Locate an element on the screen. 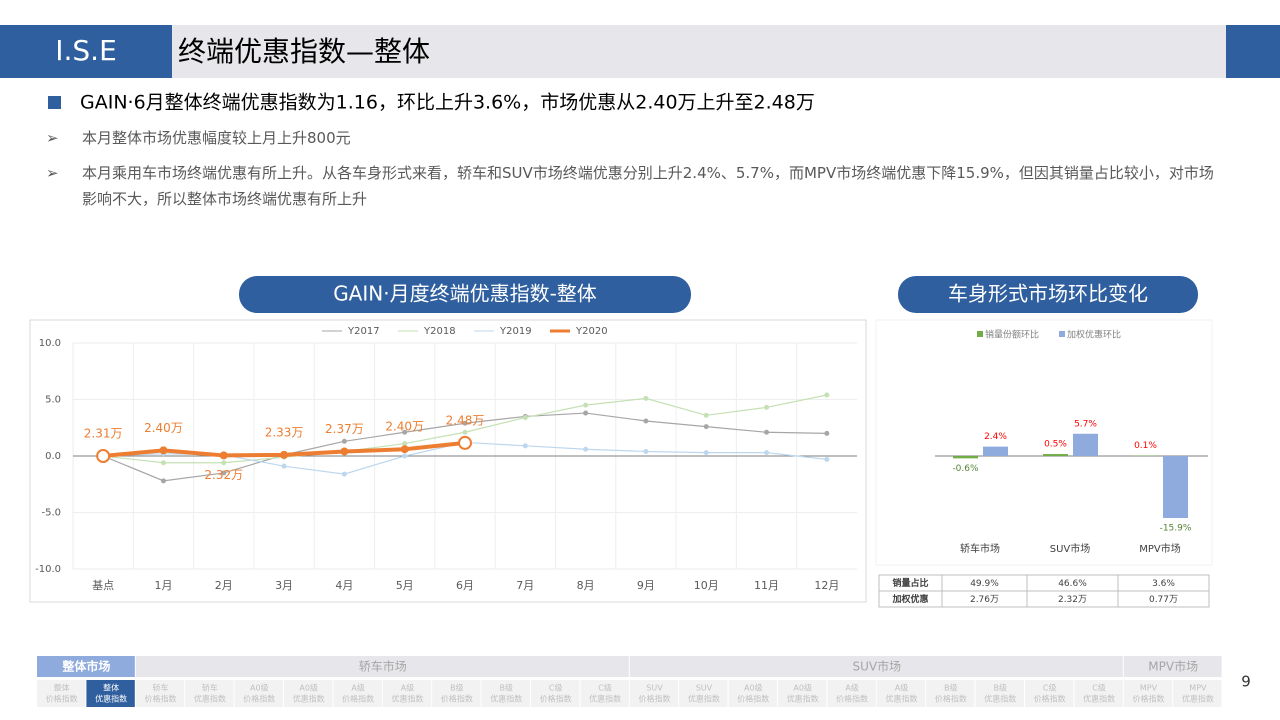  y-tick-label: -10.0 is located at coordinates (48, 569).